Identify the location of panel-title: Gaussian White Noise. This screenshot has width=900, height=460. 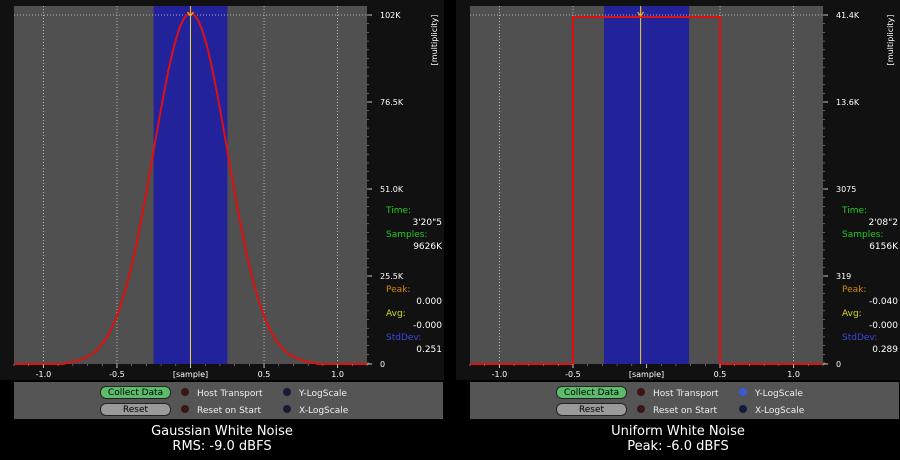
(222, 431).